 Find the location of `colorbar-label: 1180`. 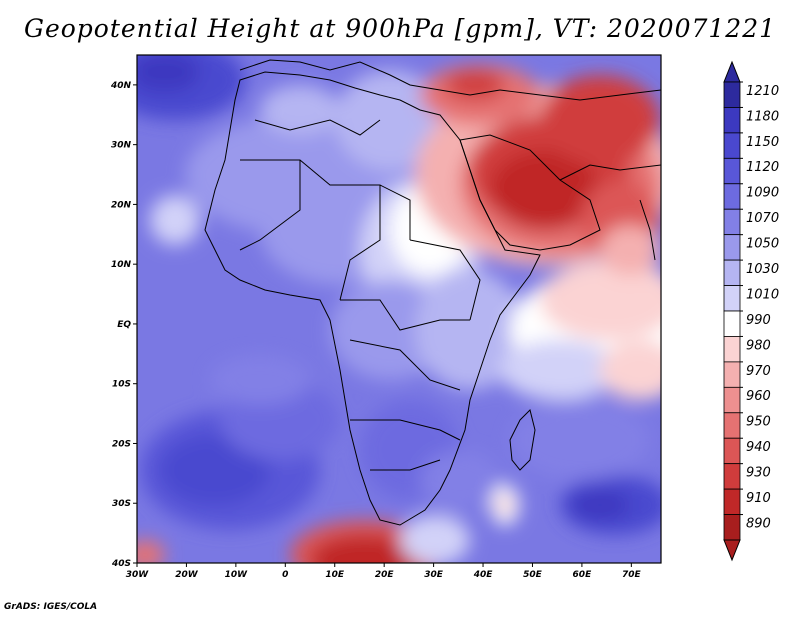

colorbar-label: 1180 is located at coordinates (762, 116).